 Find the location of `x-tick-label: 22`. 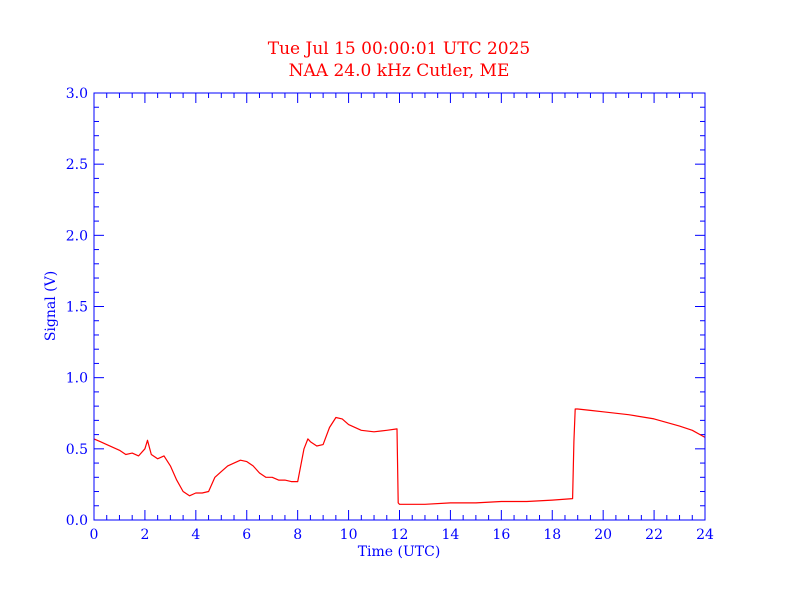

x-tick-label: 22 is located at coordinates (654, 535).